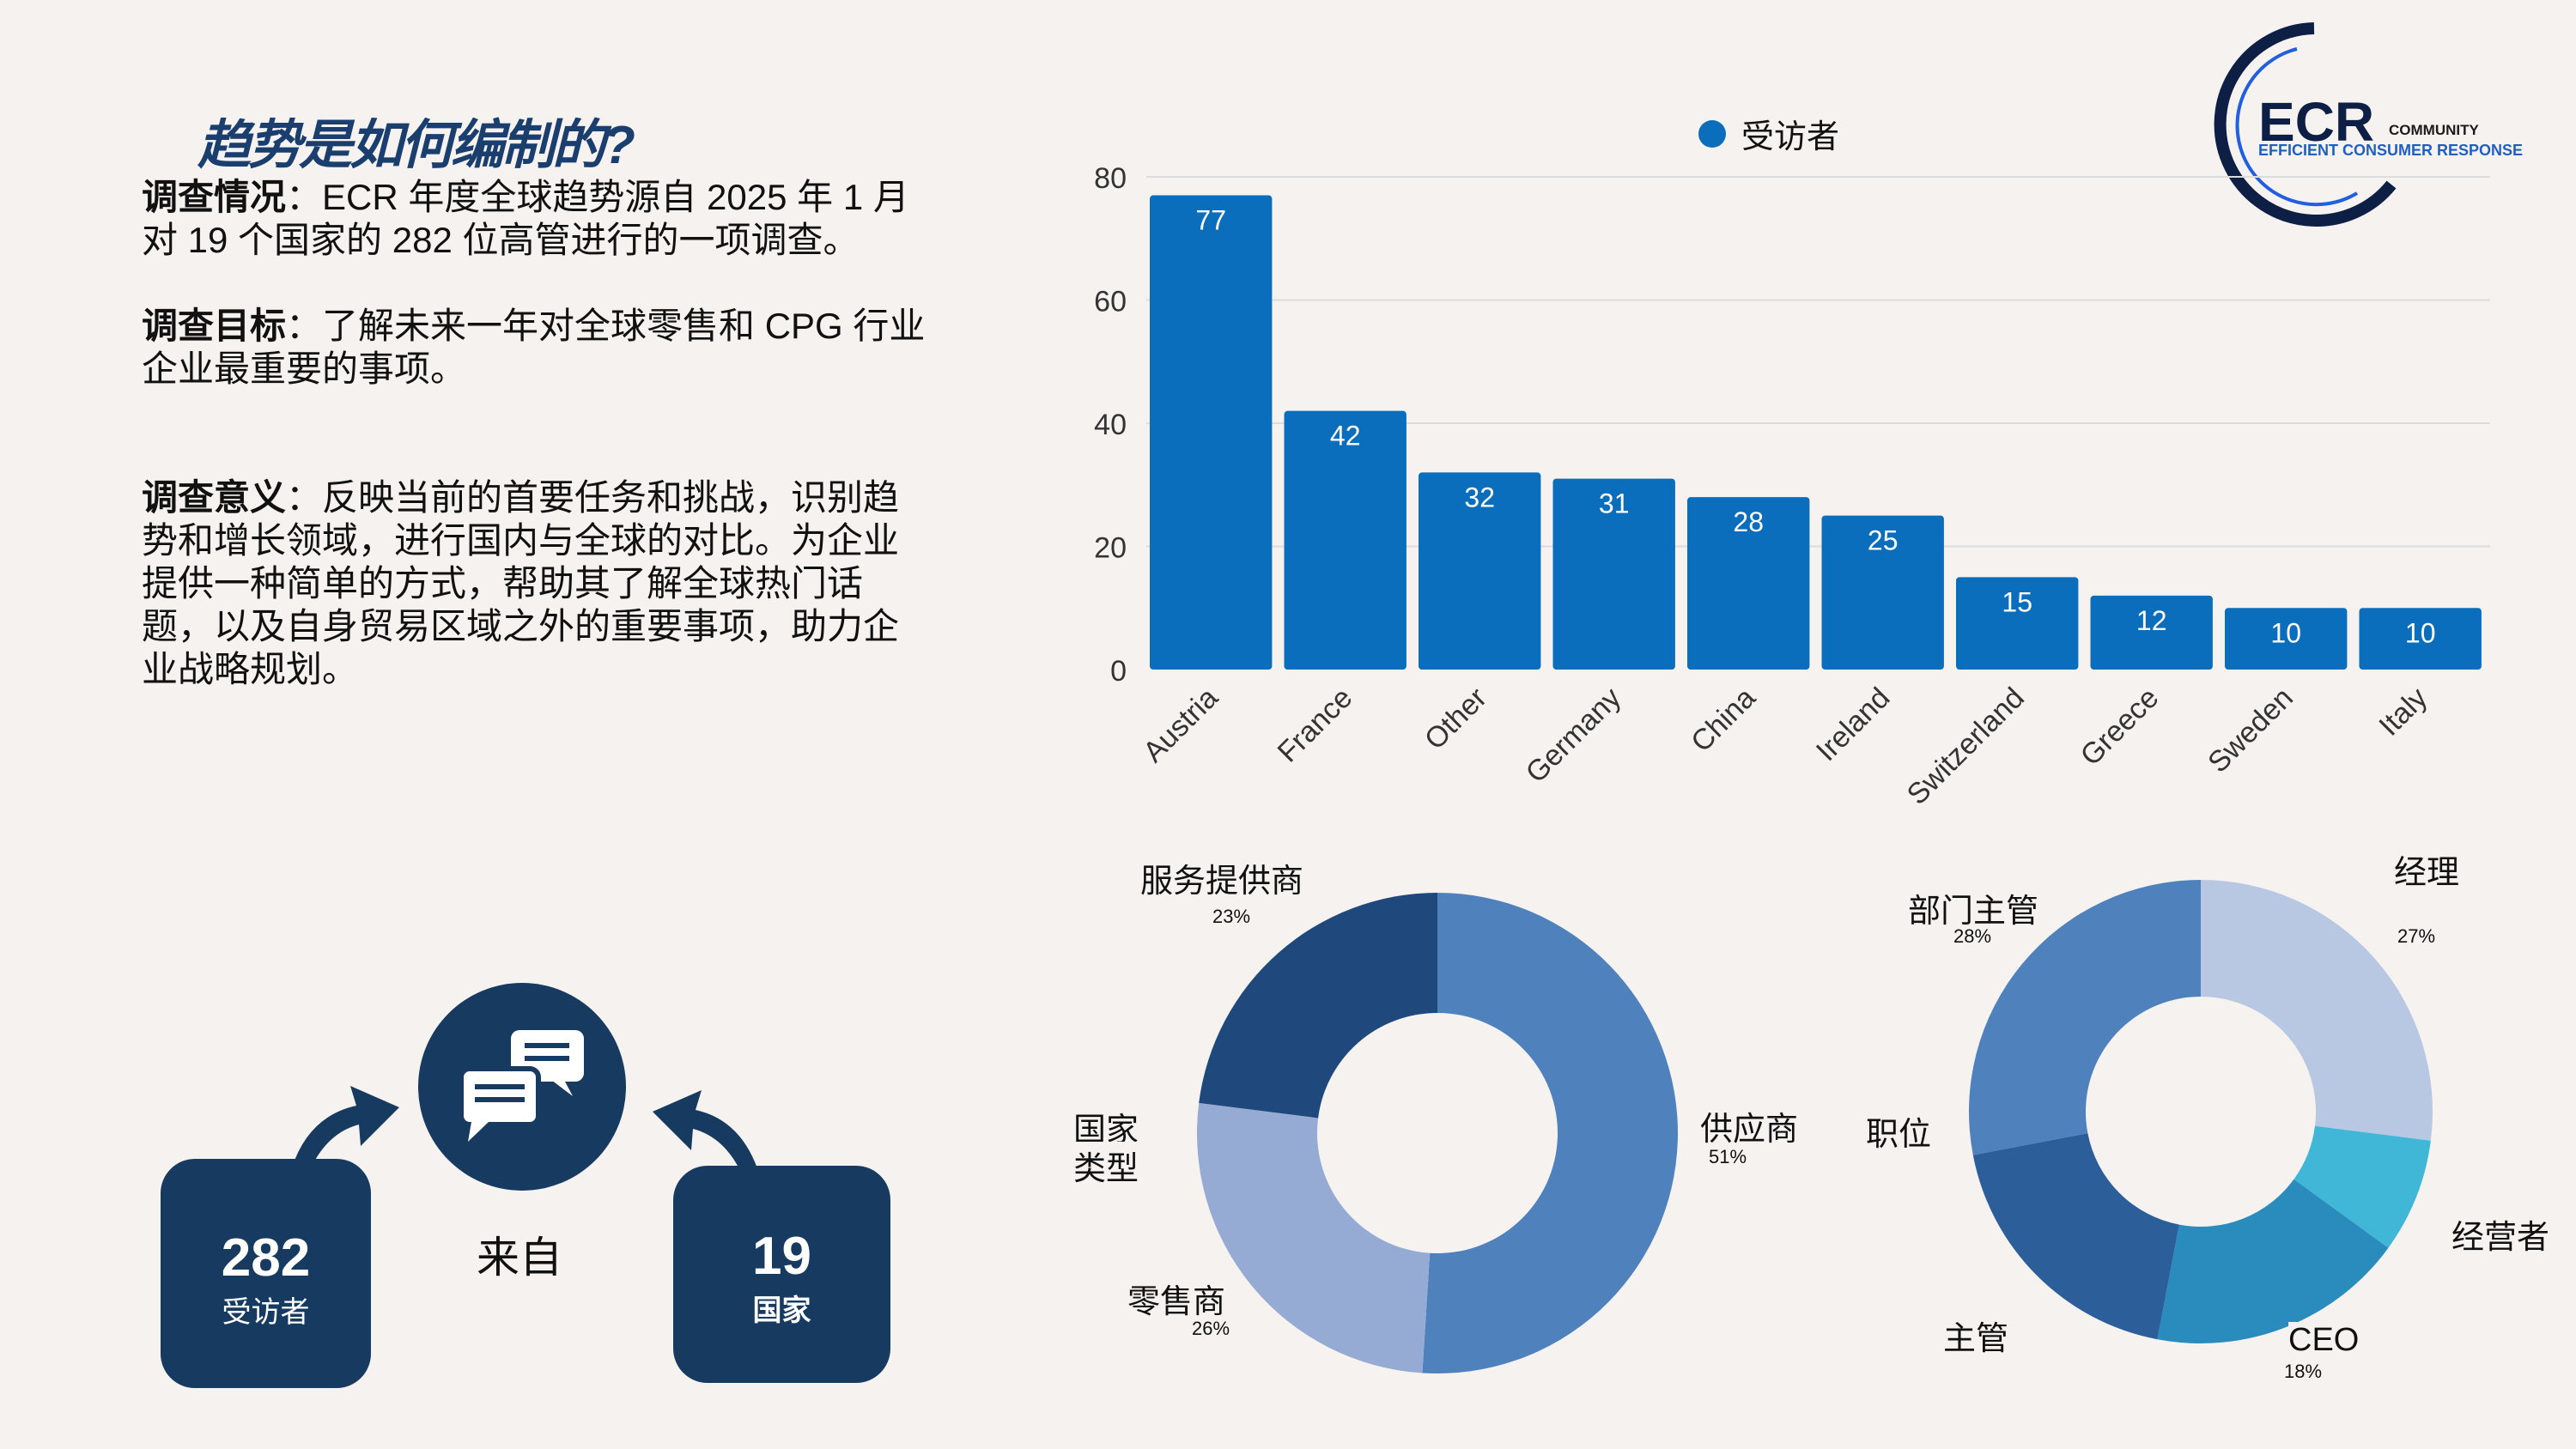 The image size is (2576, 1449). Describe the element at coordinates (706, 1133) in the screenshot. I see `arrow-up-left-icon` at that location.